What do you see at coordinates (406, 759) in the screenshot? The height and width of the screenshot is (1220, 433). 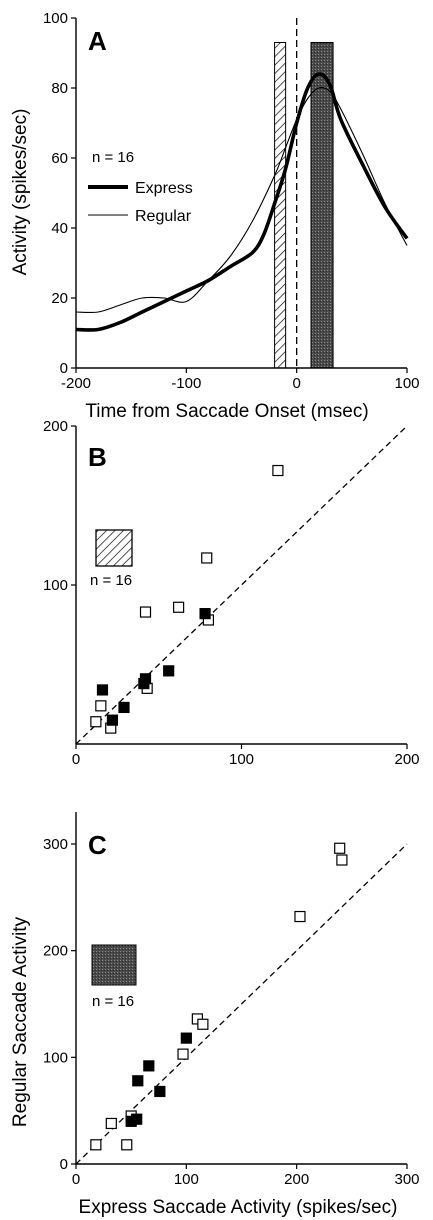 I see `x-tick-label-b: 200` at bounding box center [406, 759].